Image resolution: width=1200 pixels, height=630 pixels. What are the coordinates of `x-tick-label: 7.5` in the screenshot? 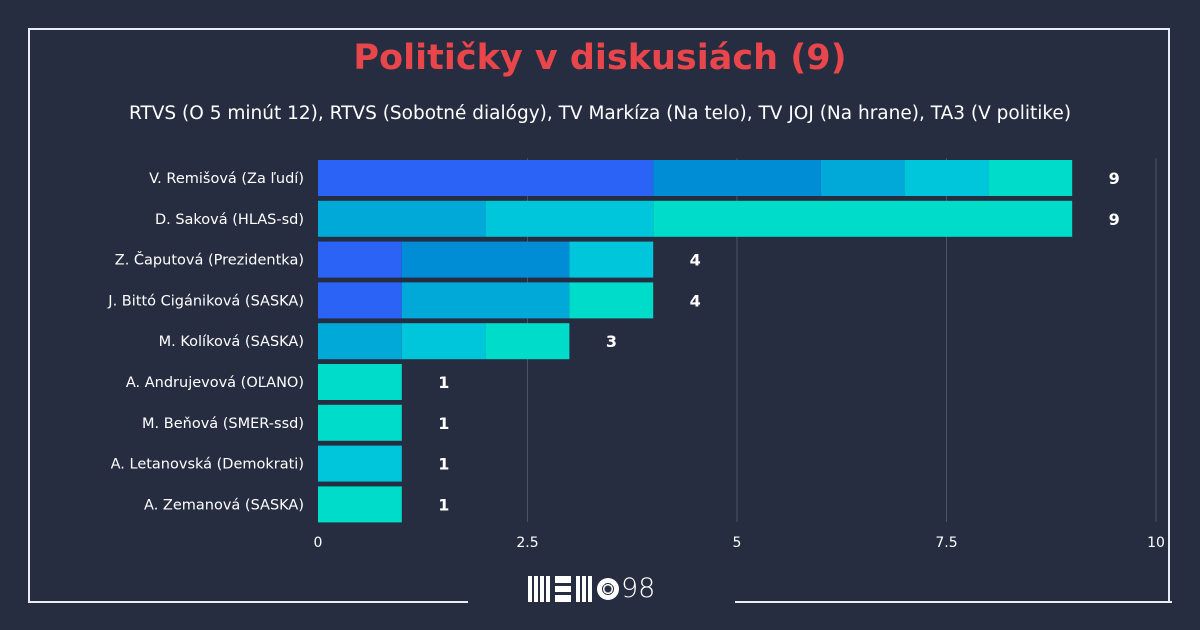 It's located at (946, 543).